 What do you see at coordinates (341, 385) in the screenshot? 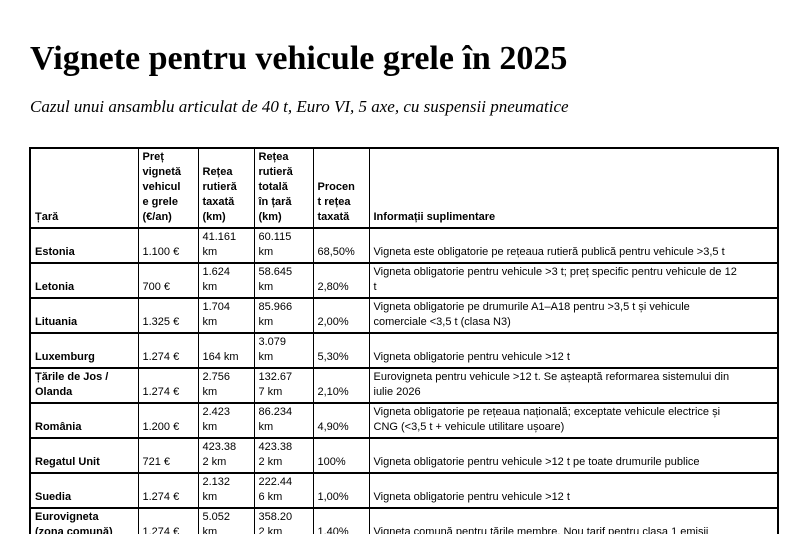
I see `percent-cell: 2,10%` at bounding box center [341, 385].